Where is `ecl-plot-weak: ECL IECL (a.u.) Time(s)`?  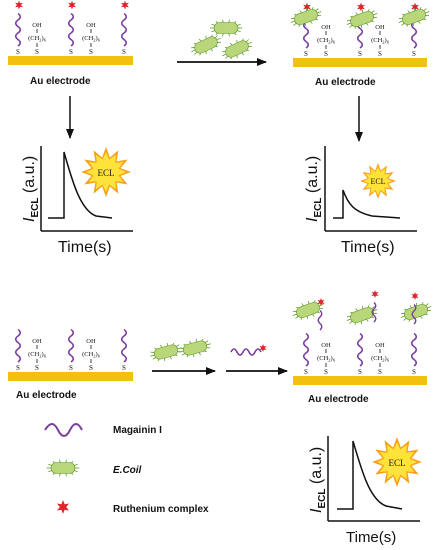
ecl-plot-weak: ECL IECL (a.u.) Time(s) is located at coordinates (360, 201).